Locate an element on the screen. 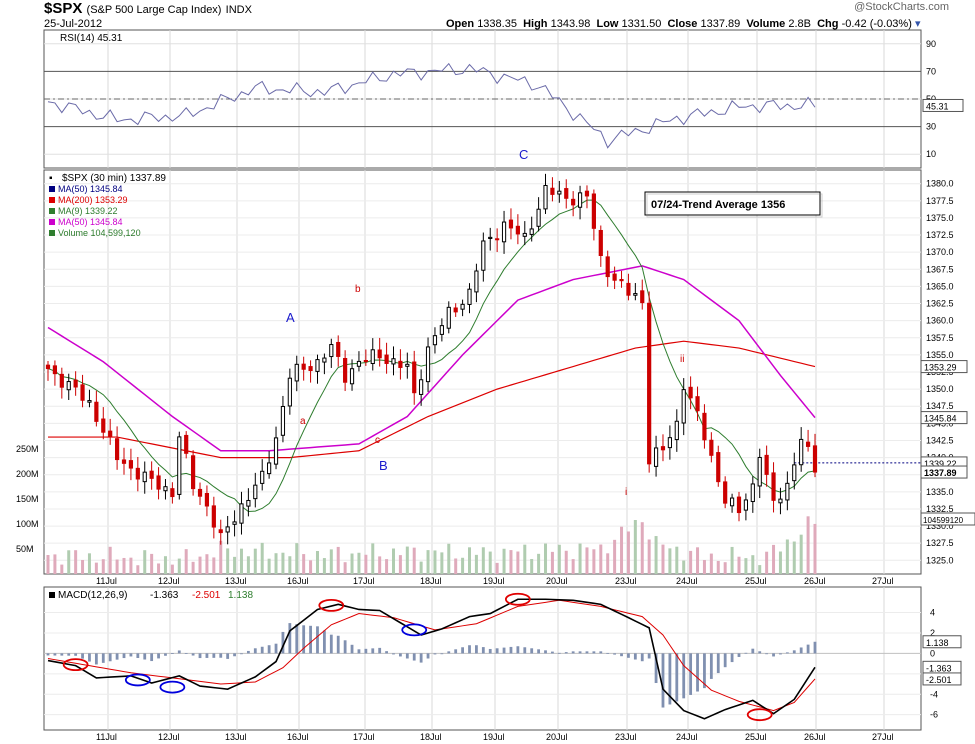  x-tick-label-macd: 24Jul is located at coordinates (687, 737).